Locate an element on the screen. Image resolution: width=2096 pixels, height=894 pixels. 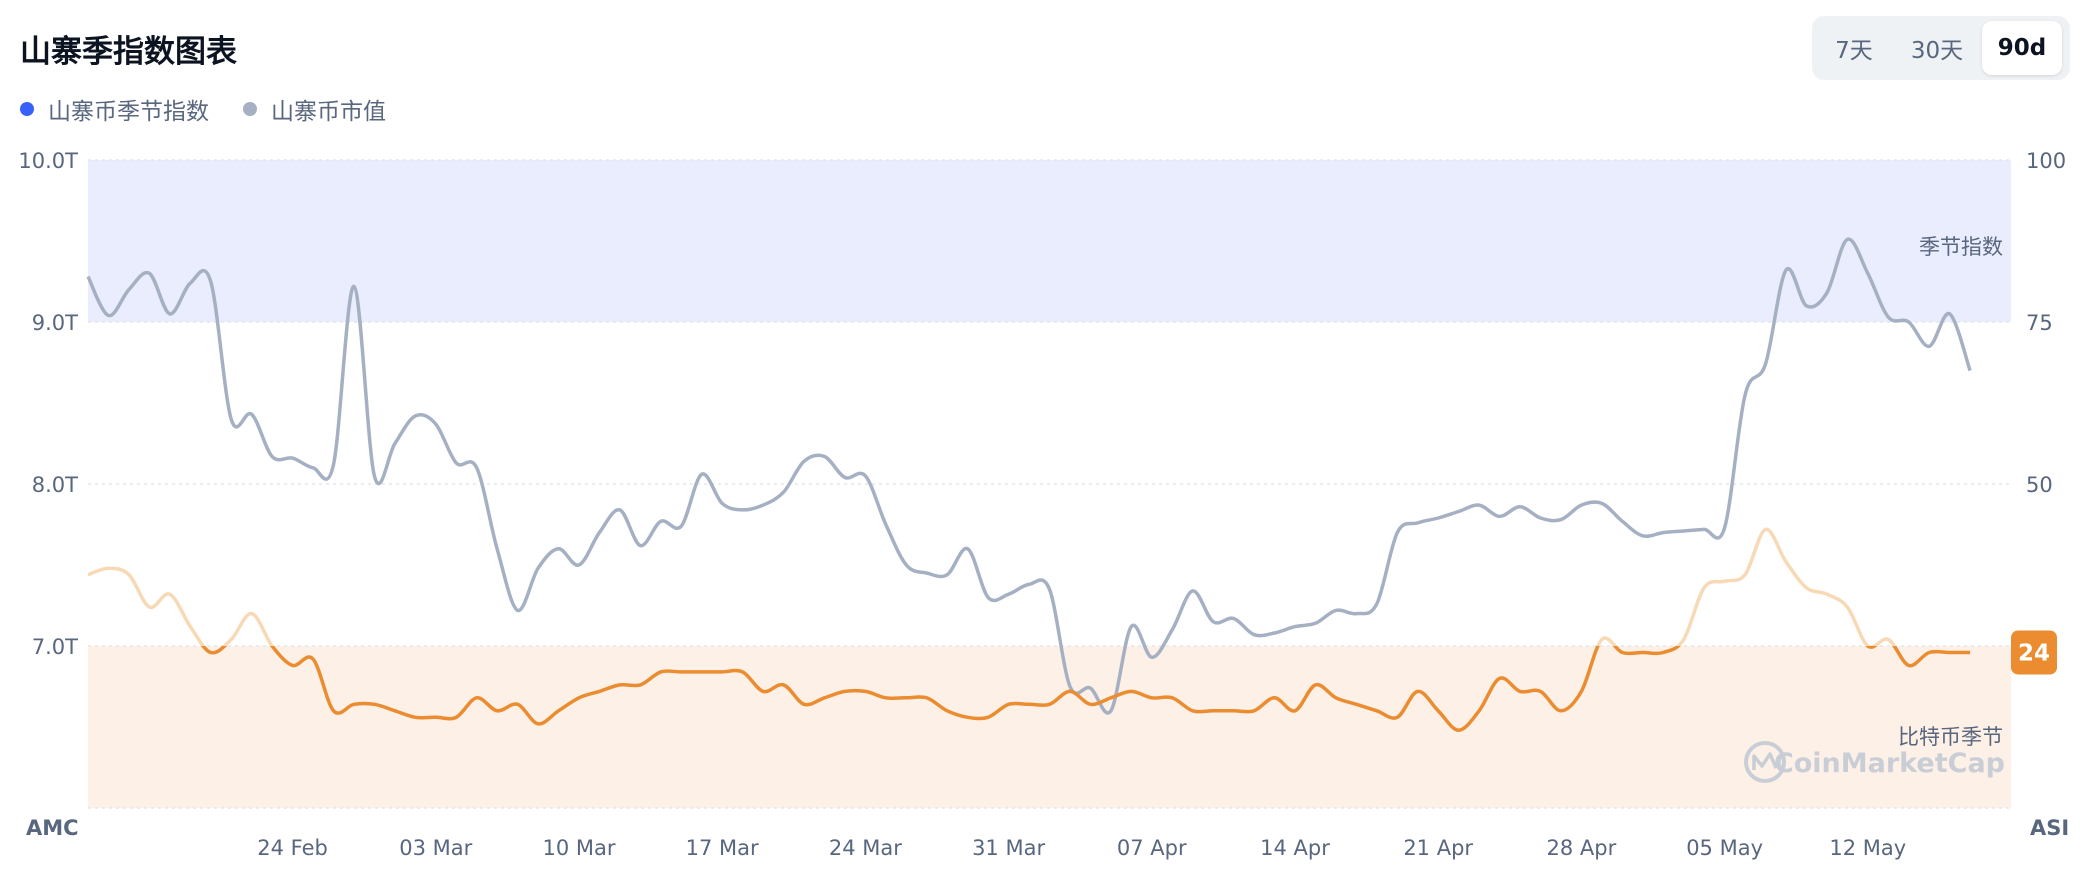
y-left-tick-label: 9.0T is located at coordinates (55, 323).